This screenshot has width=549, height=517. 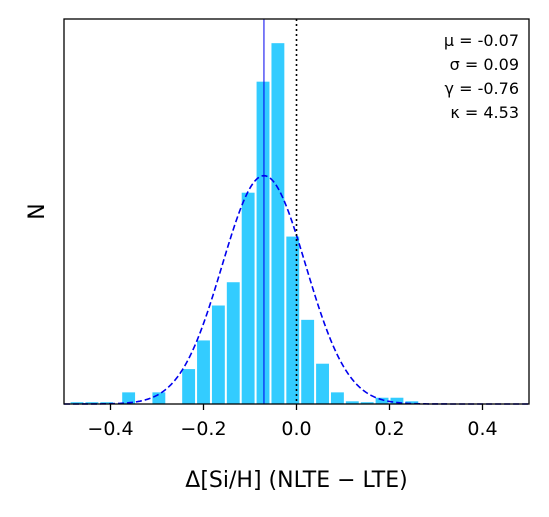 What do you see at coordinates (481, 40) in the screenshot?
I see `stat-annotation: μ = -0.07` at bounding box center [481, 40].